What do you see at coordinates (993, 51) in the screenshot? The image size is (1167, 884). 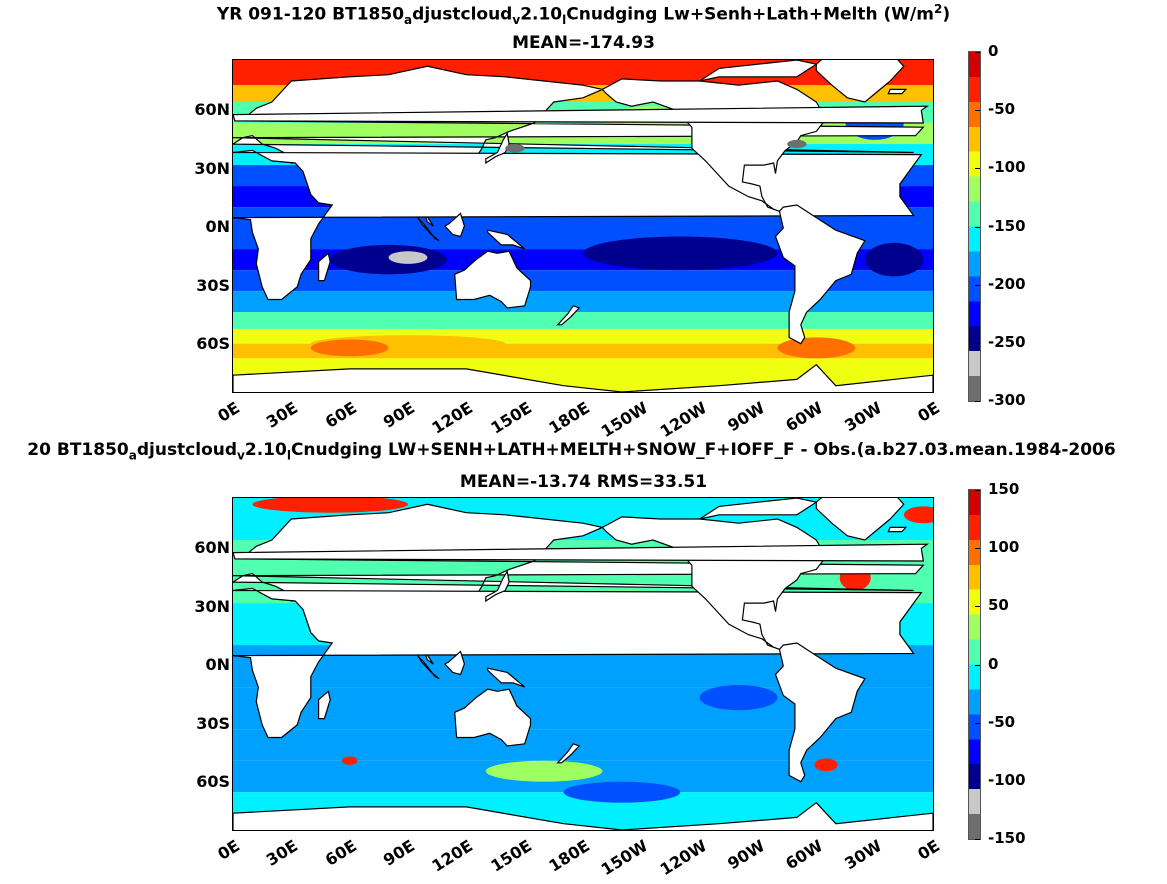 I see `colorbar-label-p1-0: 0` at bounding box center [993, 51].